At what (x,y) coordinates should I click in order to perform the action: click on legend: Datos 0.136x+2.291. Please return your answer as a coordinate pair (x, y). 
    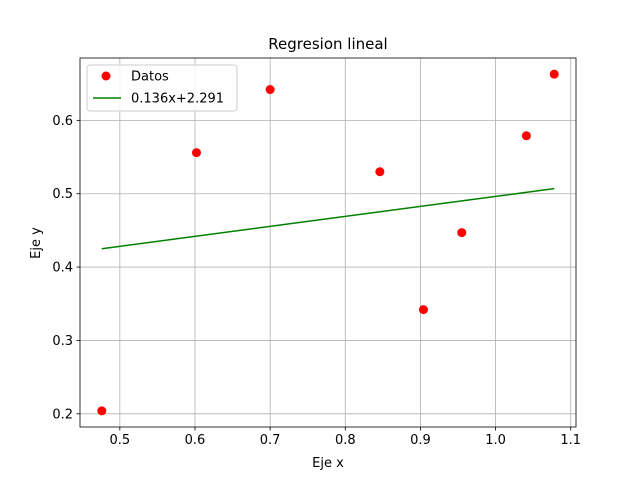
    Looking at the image, I should click on (162, 88).